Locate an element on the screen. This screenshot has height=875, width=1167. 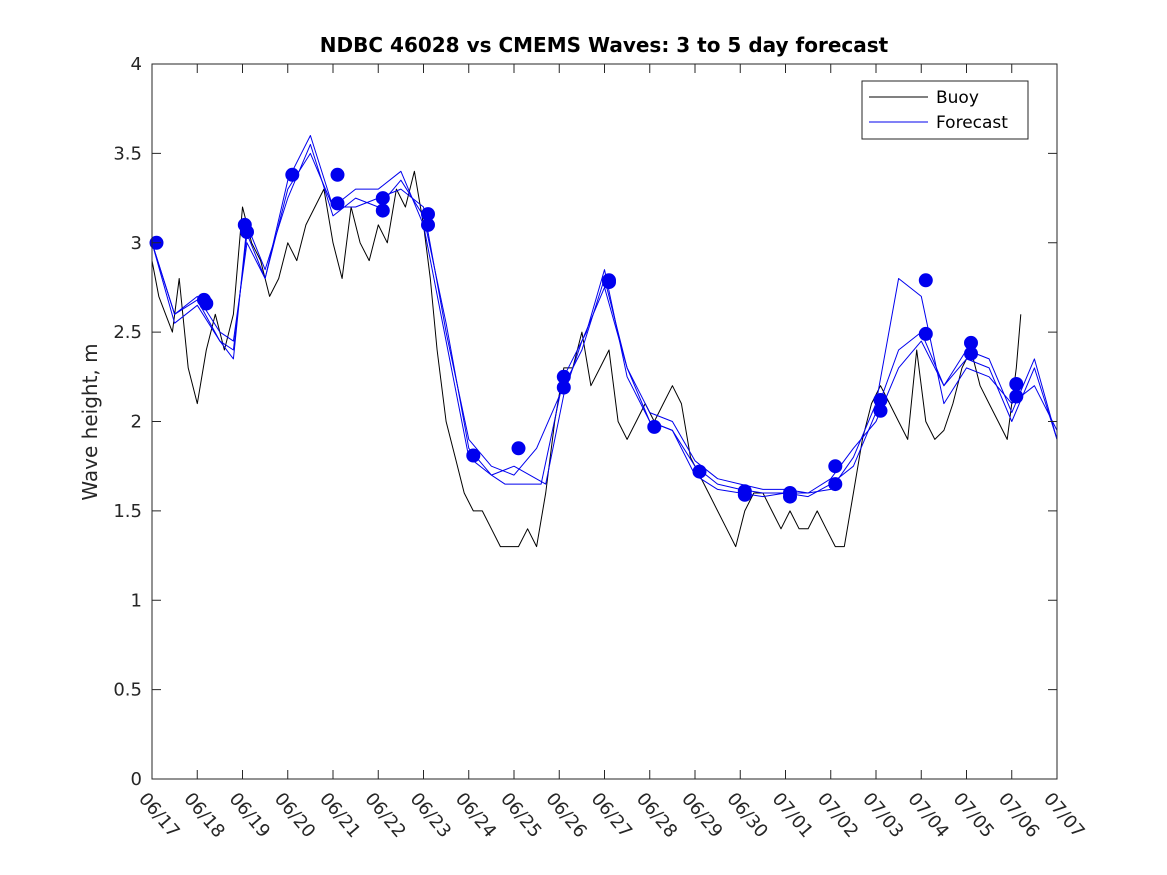
y-axis-label: Wave height, m is located at coordinates (90, 421).